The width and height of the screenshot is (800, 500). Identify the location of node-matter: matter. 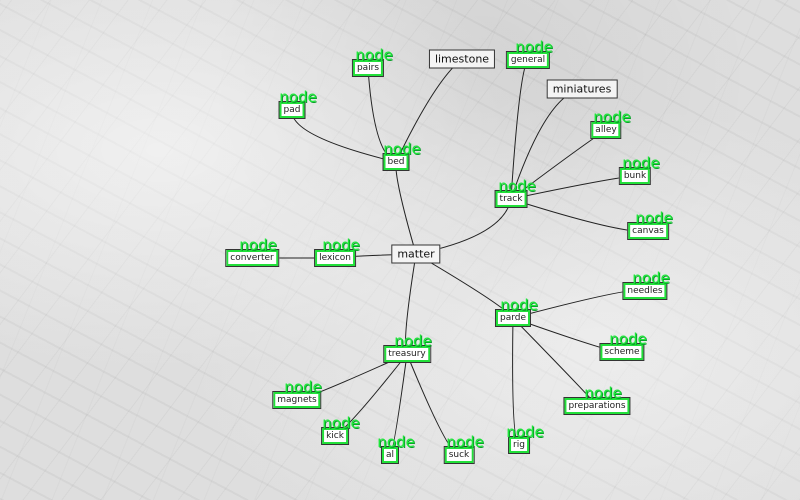
(416, 254).